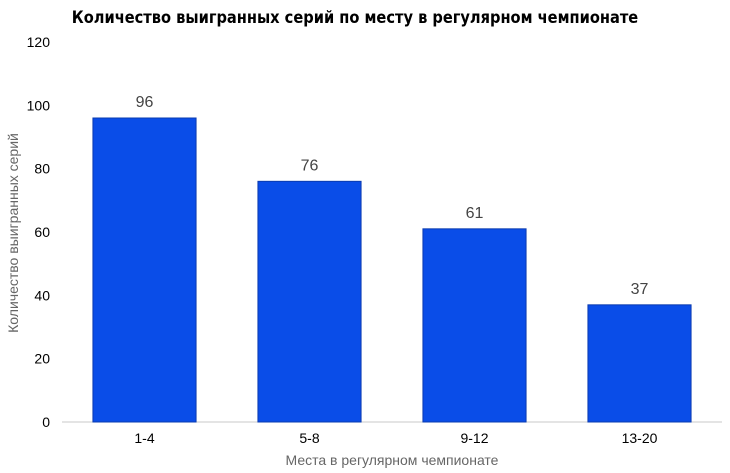 Image resolution: width=730 pixels, height=473 pixels. Describe the element at coordinates (13, 233) in the screenshot. I see `y-axis-label: Количество выигранных серий` at that location.